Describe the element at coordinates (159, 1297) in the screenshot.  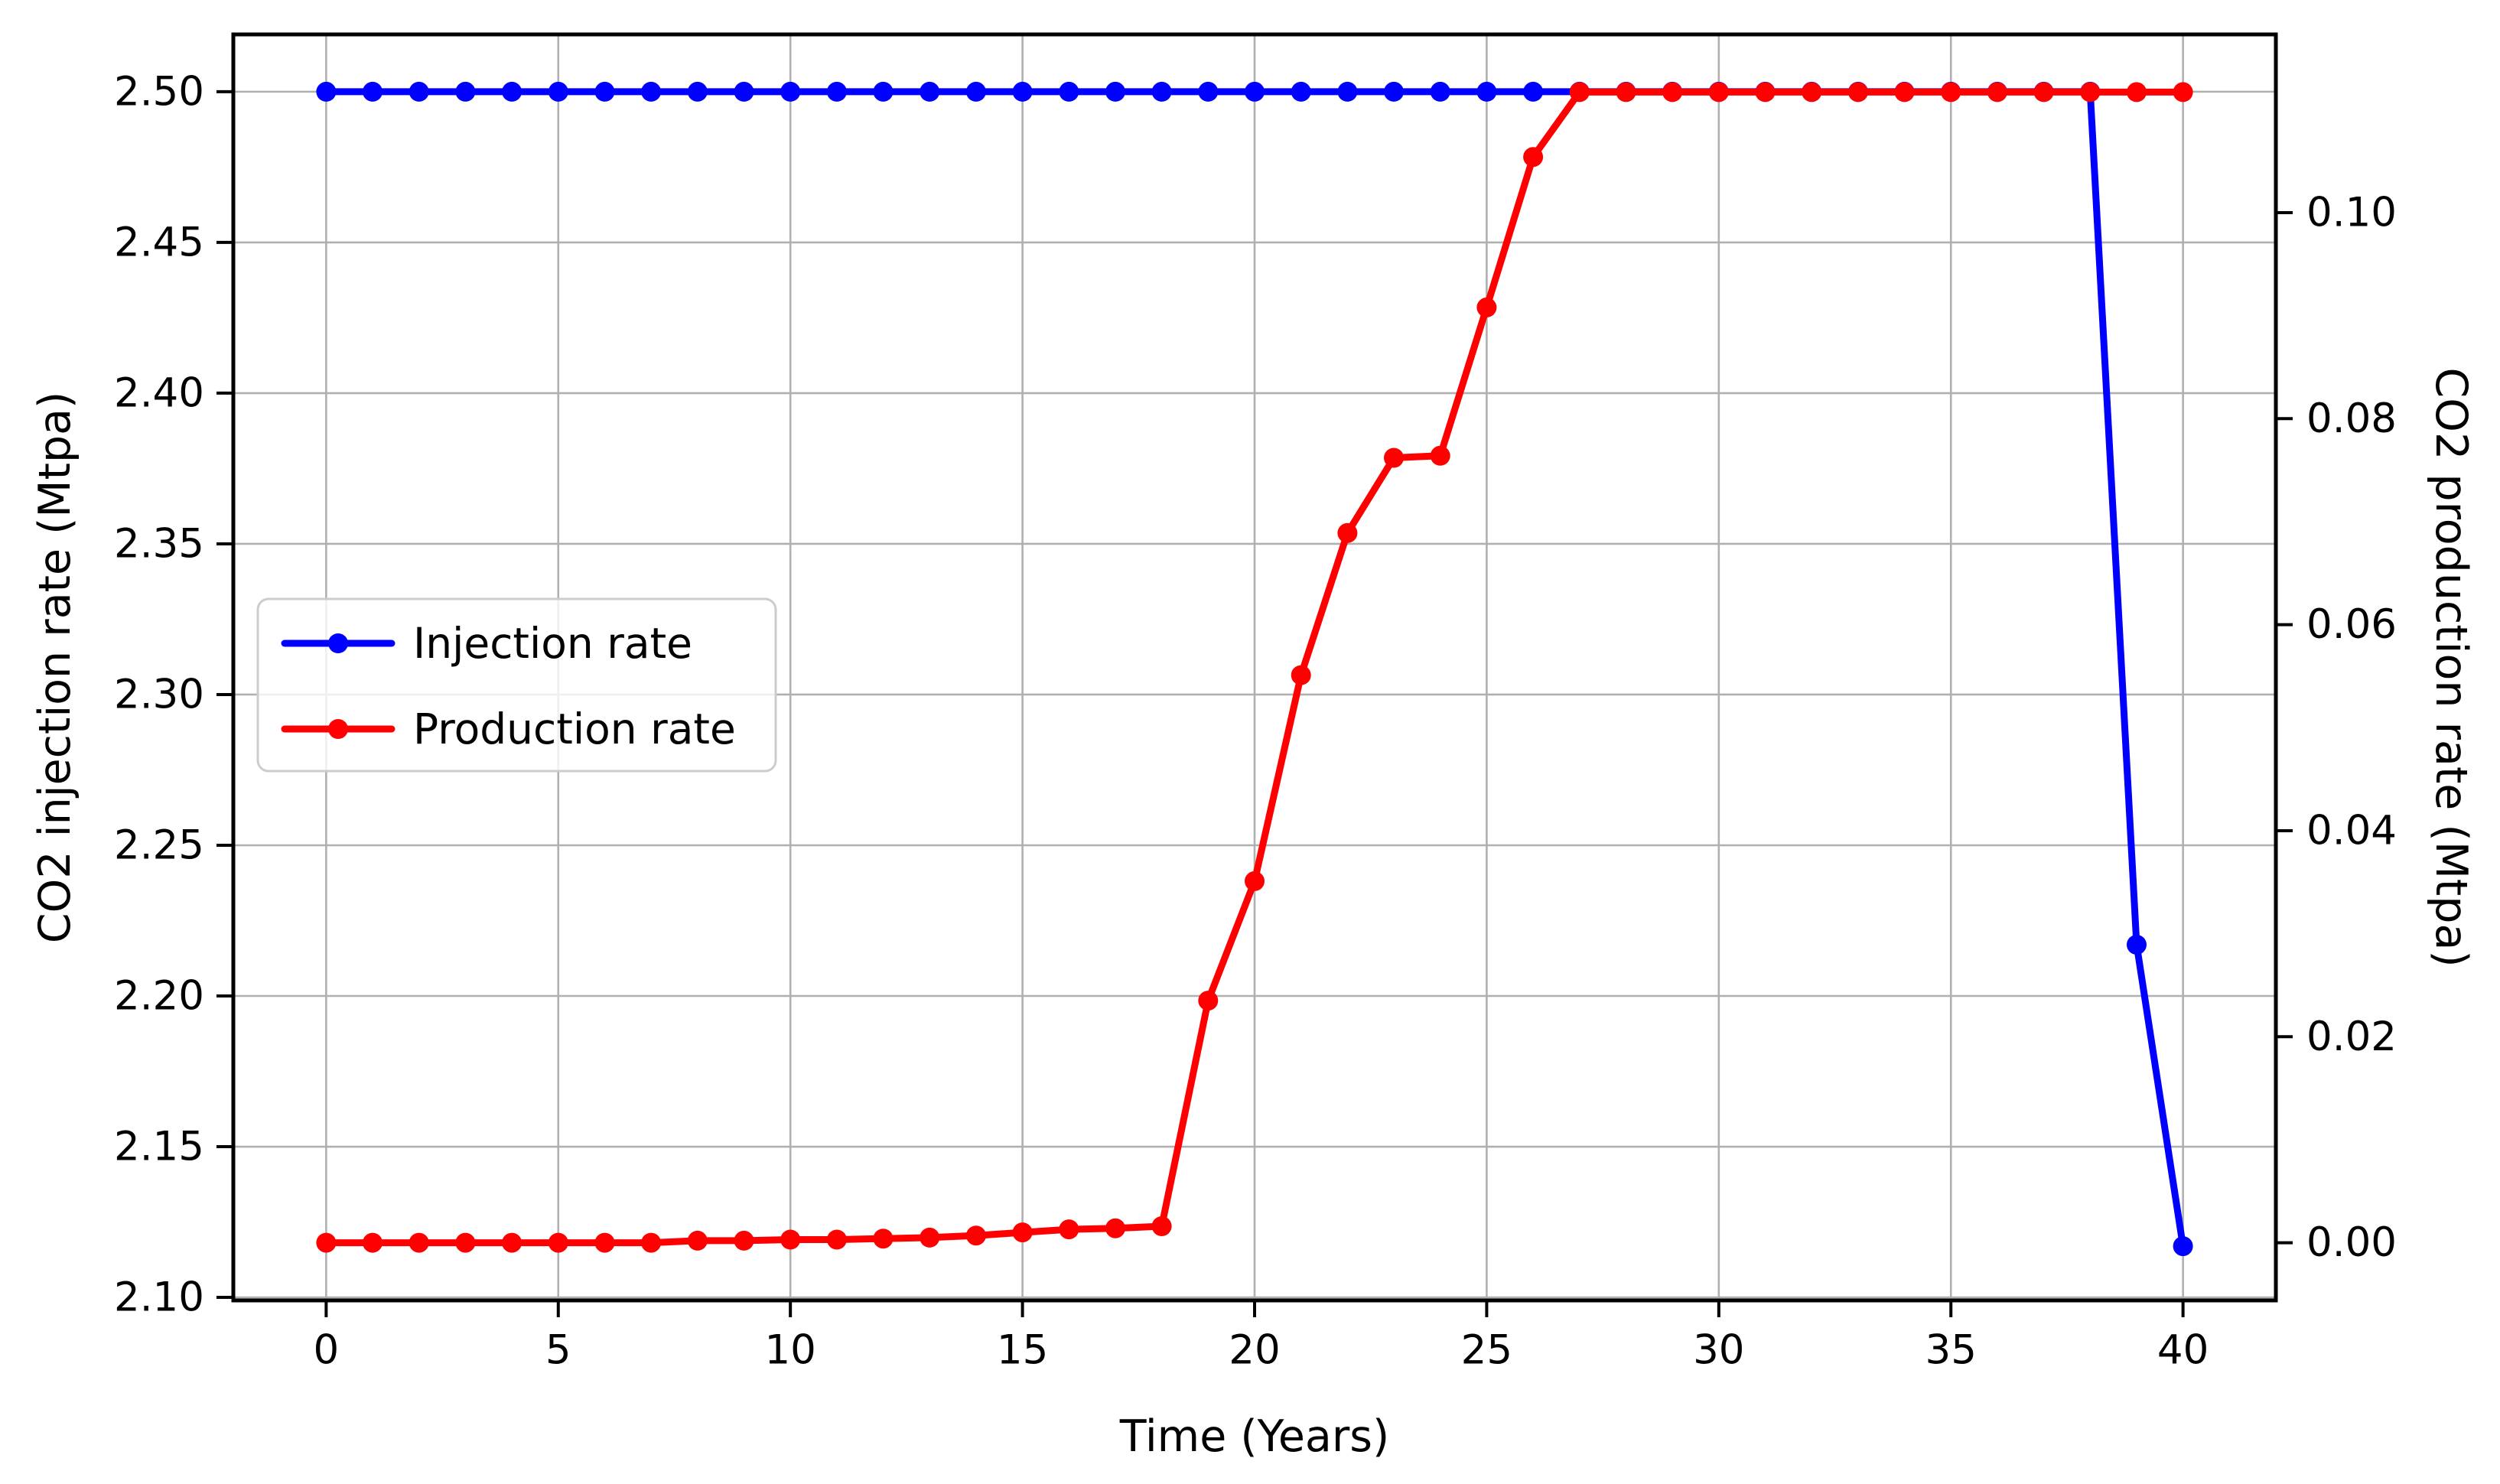
I see `y-left-tick-label: 2.10` at that location.